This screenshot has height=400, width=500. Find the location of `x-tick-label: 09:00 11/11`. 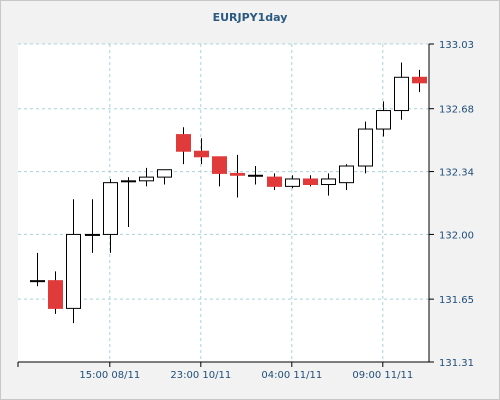

x-tick-label: 09:00 11/11 is located at coordinates (382, 375).